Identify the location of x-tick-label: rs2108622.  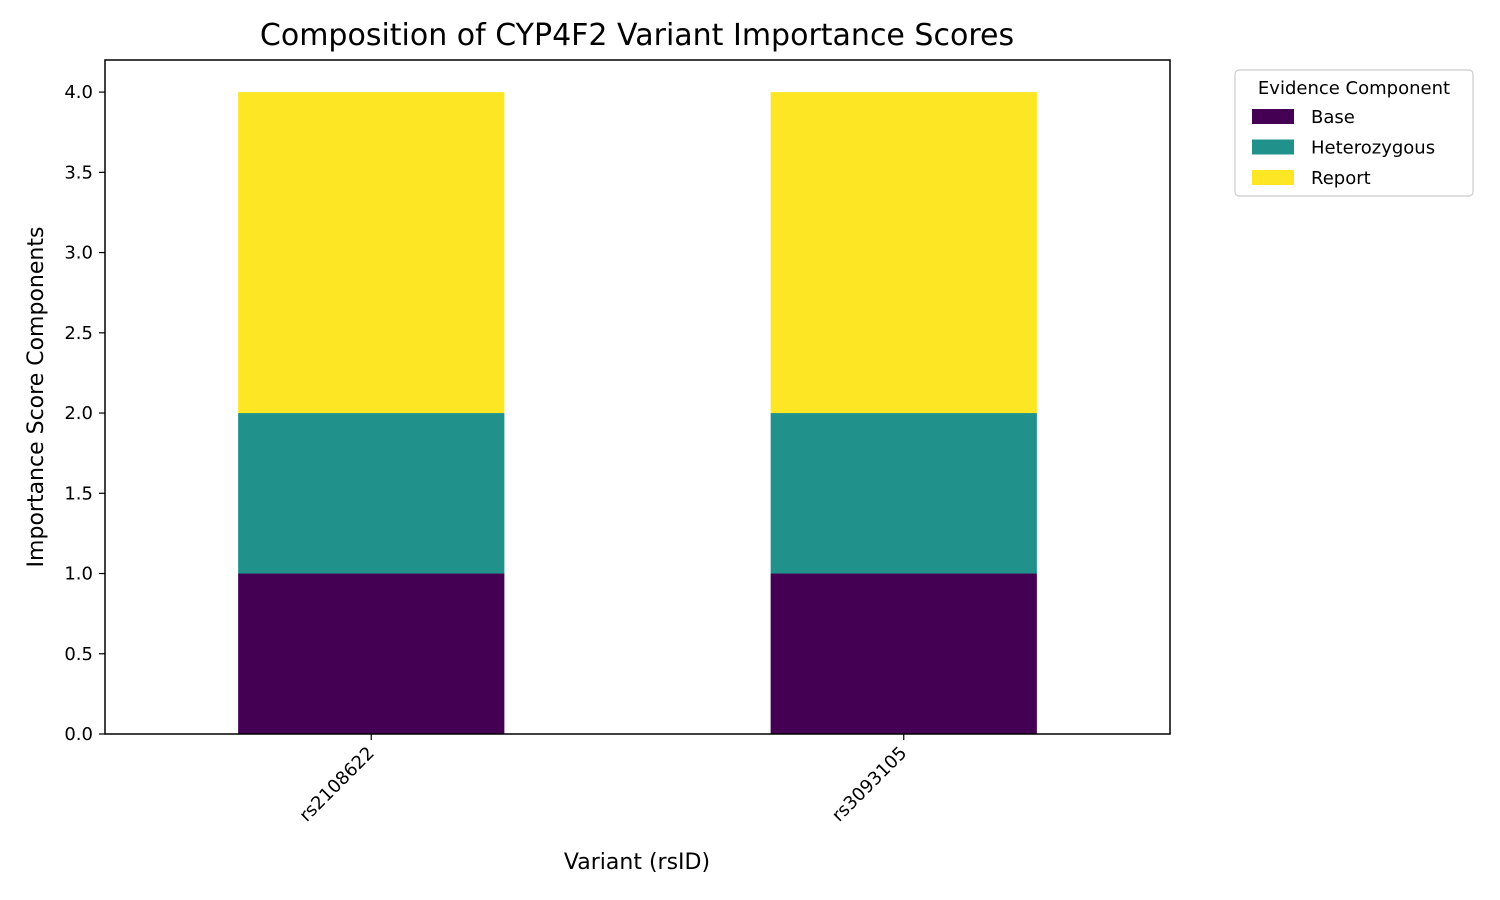
(336, 784).